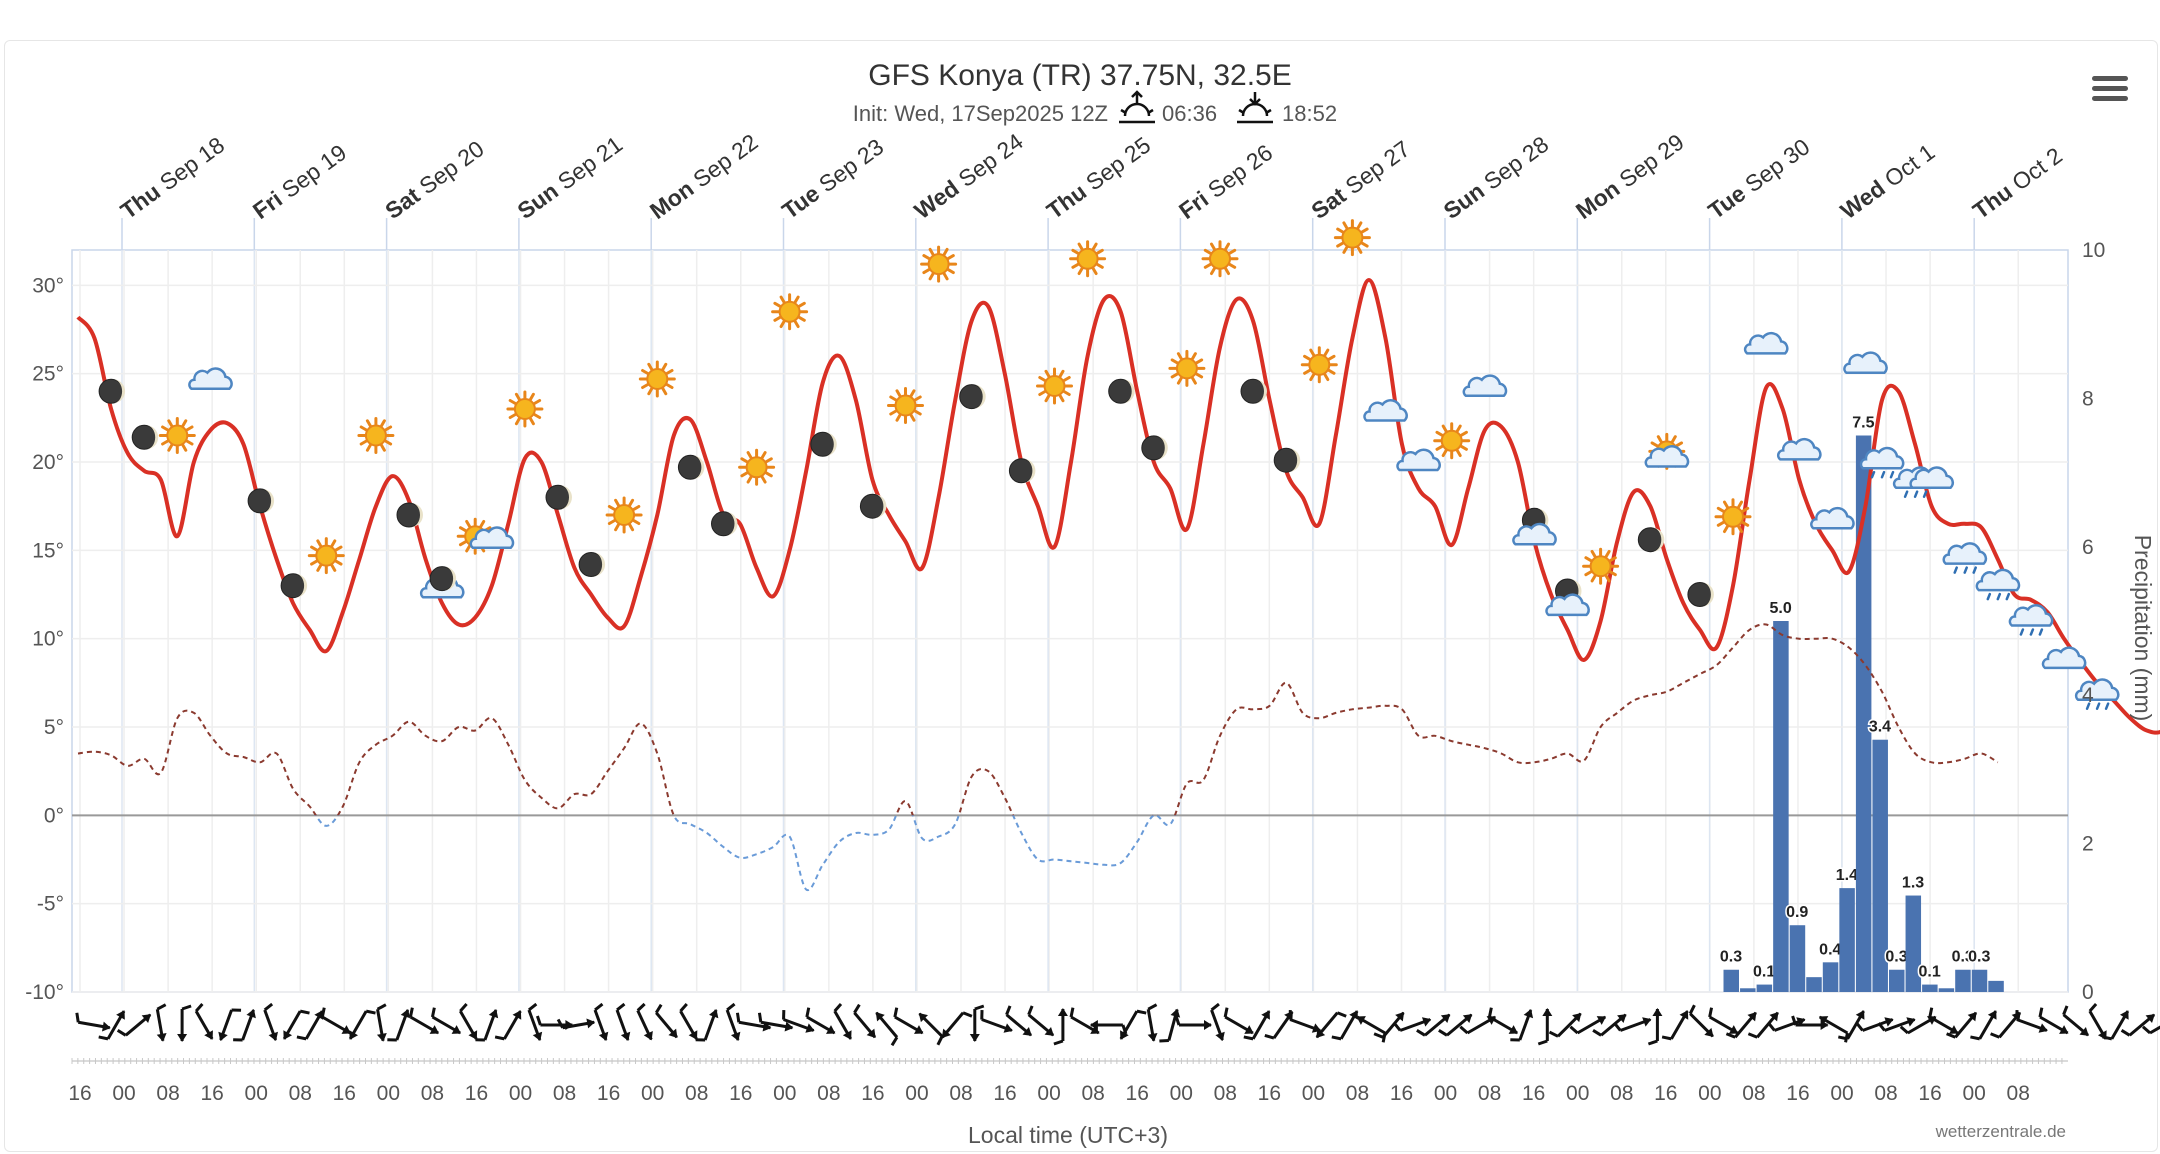 This screenshot has height=1154, width=2160. I want to click on y2-tick-label: 0, so click(2088, 992).